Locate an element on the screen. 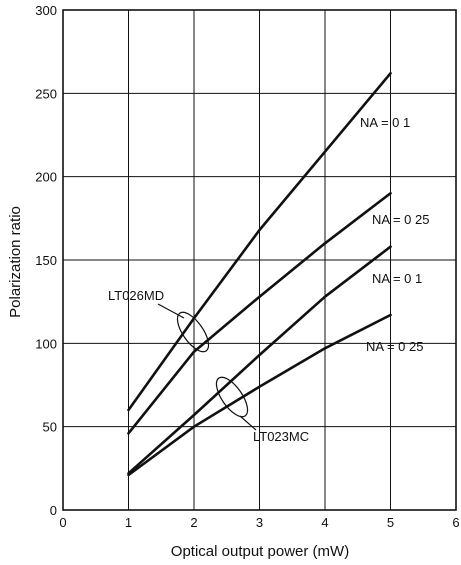 Image resolution: width=461 pixels, height=565 pixels. leader-line-lt023mc is located at coordinates (248, 423).